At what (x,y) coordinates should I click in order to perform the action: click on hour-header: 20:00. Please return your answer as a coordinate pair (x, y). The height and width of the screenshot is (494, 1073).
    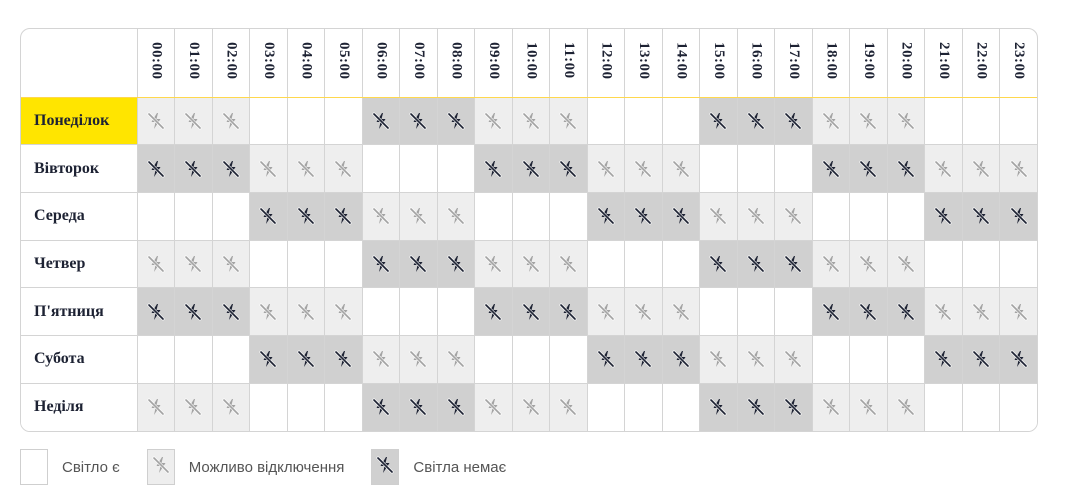
    Looking at the image, I should click on (905, 63).